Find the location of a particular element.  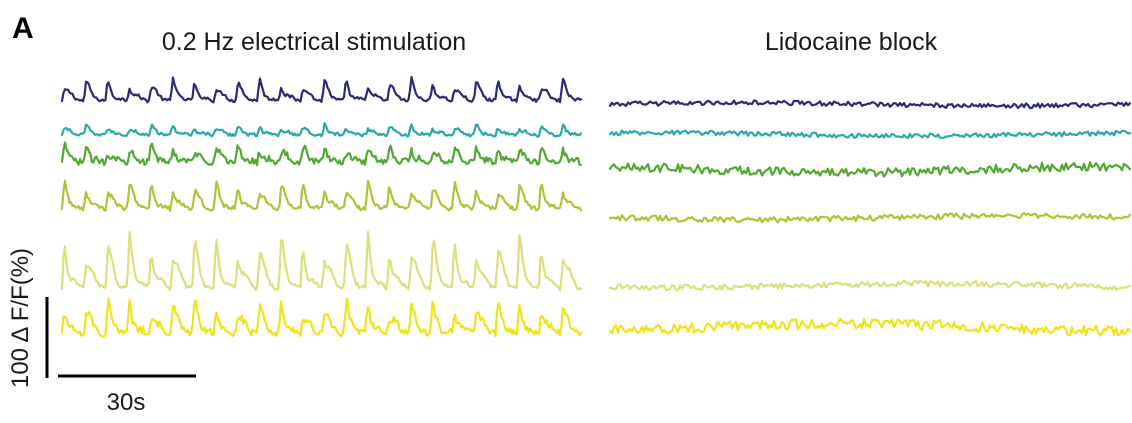

panel-letter: A is located at coordinates (23, 28).